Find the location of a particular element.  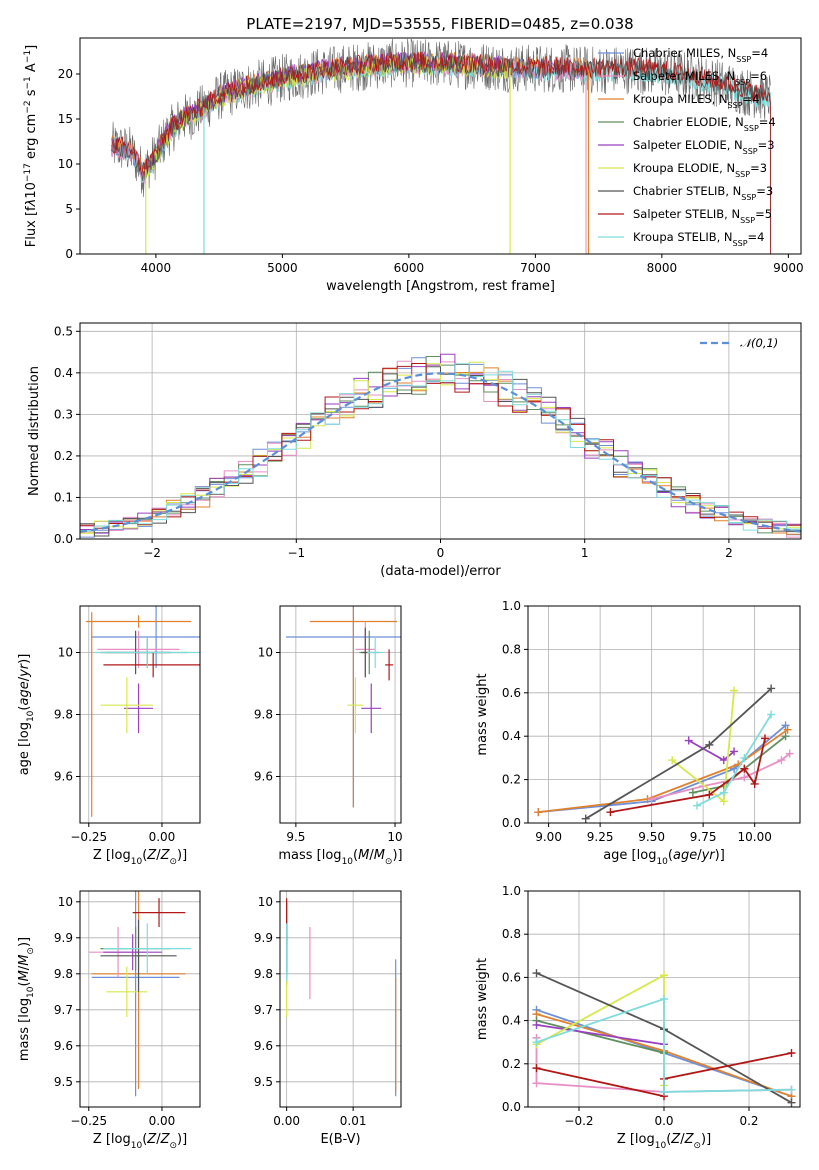

age-vs-mass-points is located at coordinates (343, 707).